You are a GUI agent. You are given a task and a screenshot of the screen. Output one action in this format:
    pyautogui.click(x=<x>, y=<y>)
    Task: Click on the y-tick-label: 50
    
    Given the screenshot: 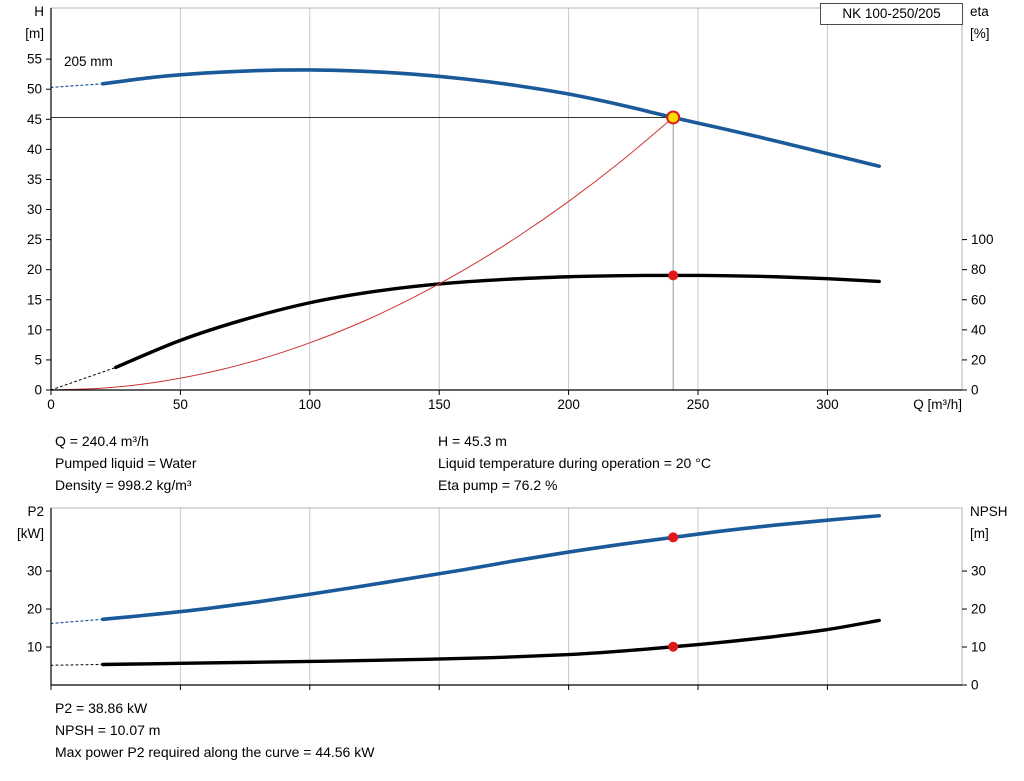 What is the action you would take?
    pyautogui.click(x=34, y=89)
    